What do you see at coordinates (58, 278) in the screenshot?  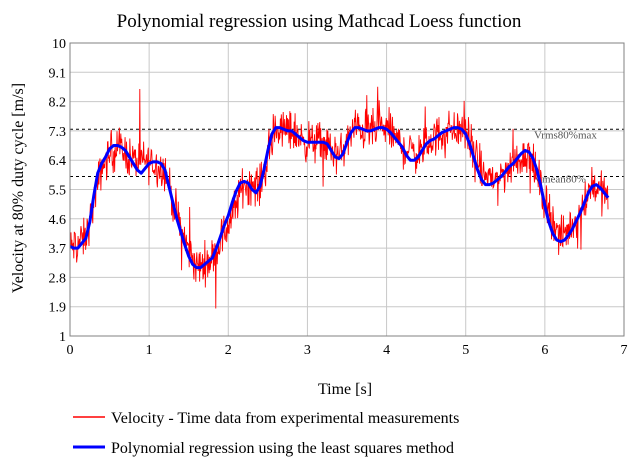 I see `y-tick-label: 2.8` at bounding box center [58, 278].